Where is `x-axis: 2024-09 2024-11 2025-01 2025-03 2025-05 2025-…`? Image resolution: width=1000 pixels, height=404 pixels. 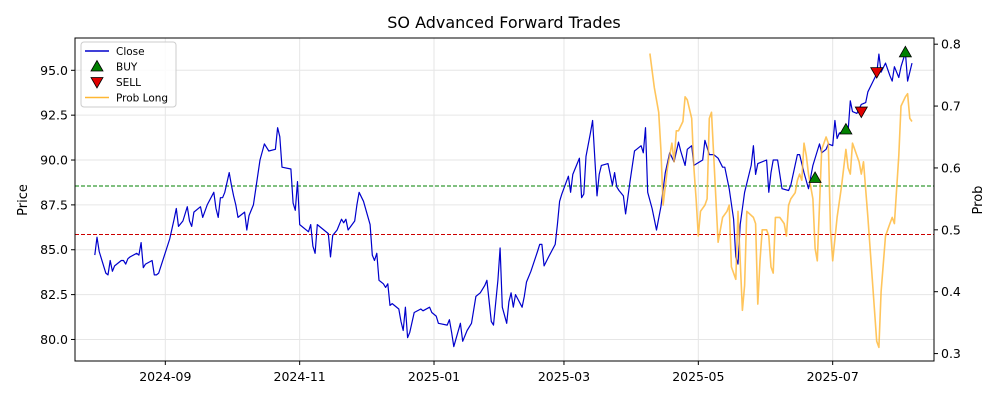
x-axis: 2024-09 2024-11 2025-01 2025-03 2025-05 2025-… is located at coordinates (499, 372).